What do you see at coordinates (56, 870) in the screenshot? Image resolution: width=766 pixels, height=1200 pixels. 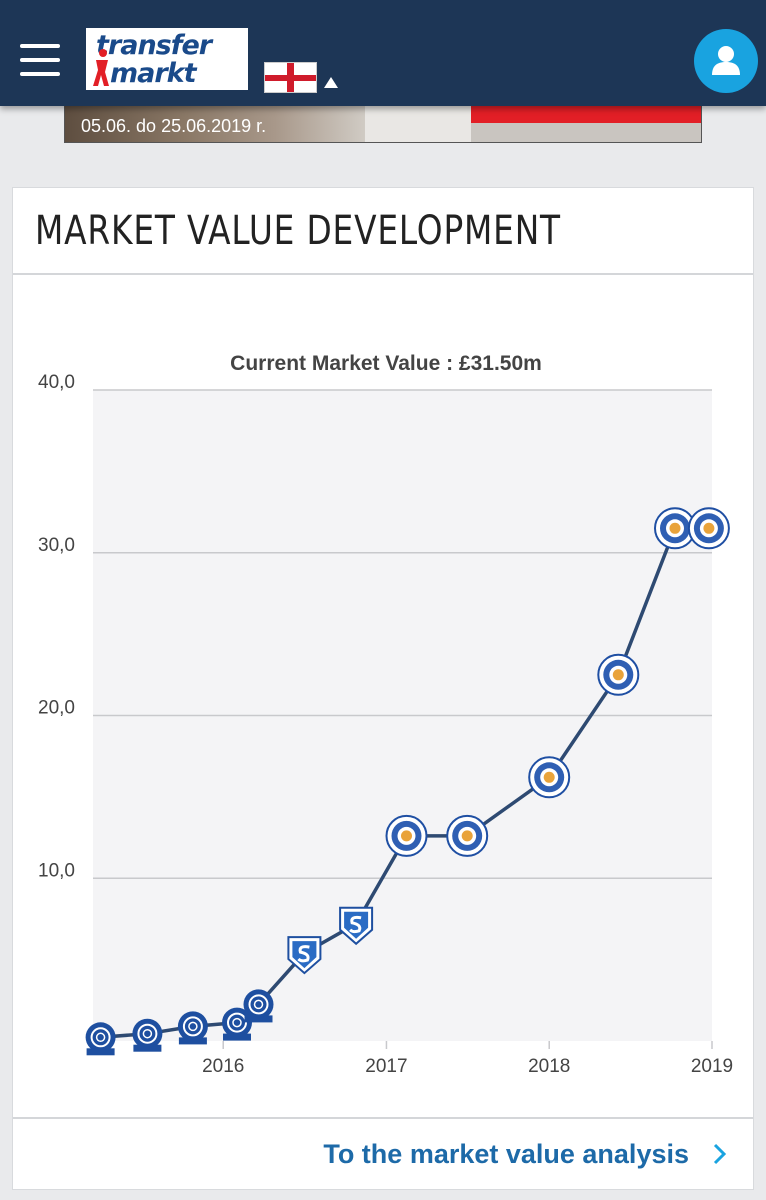 I see `y-tick-label: 10,0` at bounding box center [56, 870].